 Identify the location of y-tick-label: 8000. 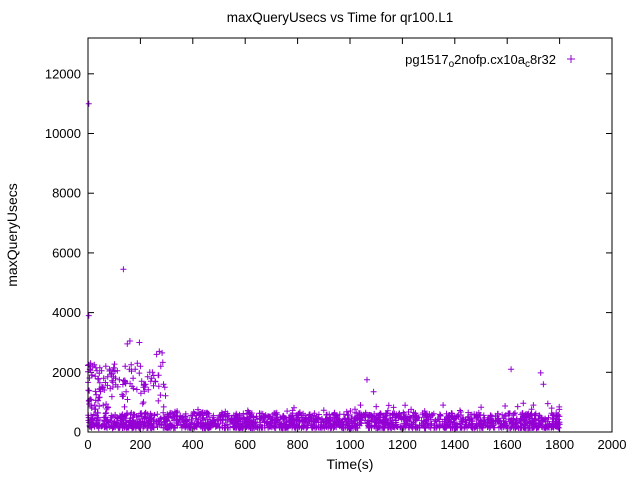
(66, 193).